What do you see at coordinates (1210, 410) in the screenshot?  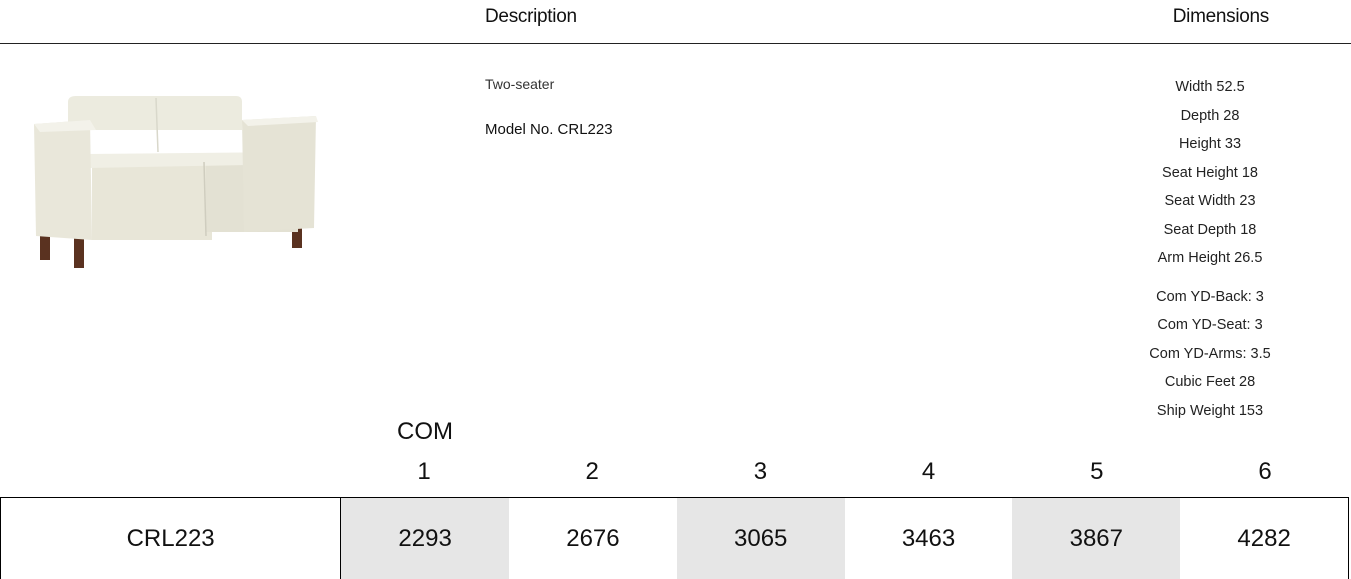 I see `dimension-line: Ship Weight 153` at bounding box center [1210, 410].